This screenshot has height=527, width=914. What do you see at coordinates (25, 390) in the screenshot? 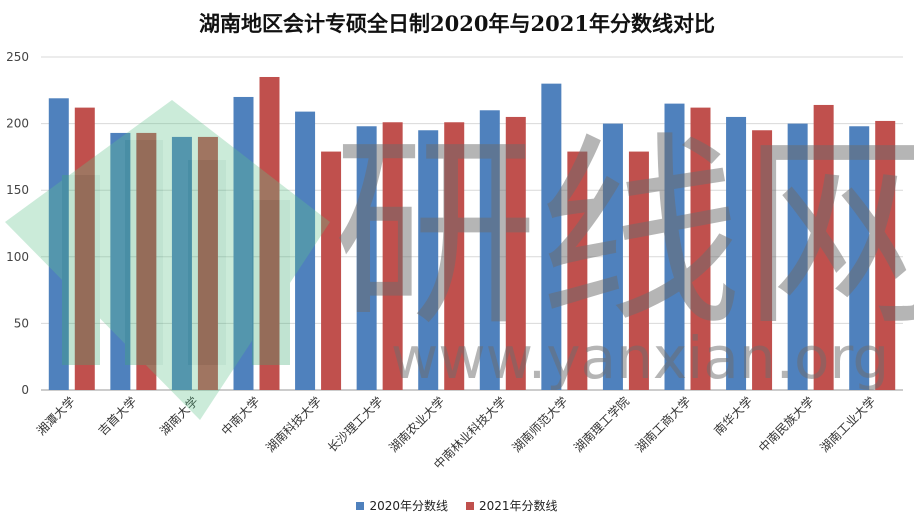
I see `y-tick-label: 0` at bounding box center [25, 390].